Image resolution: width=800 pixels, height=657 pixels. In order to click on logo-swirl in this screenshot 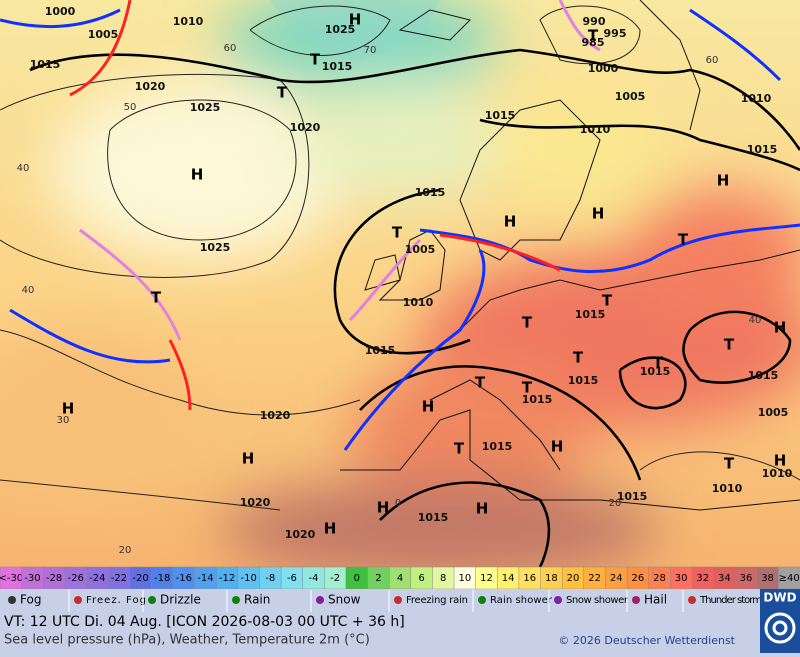, I will do `click(780, 628)`.